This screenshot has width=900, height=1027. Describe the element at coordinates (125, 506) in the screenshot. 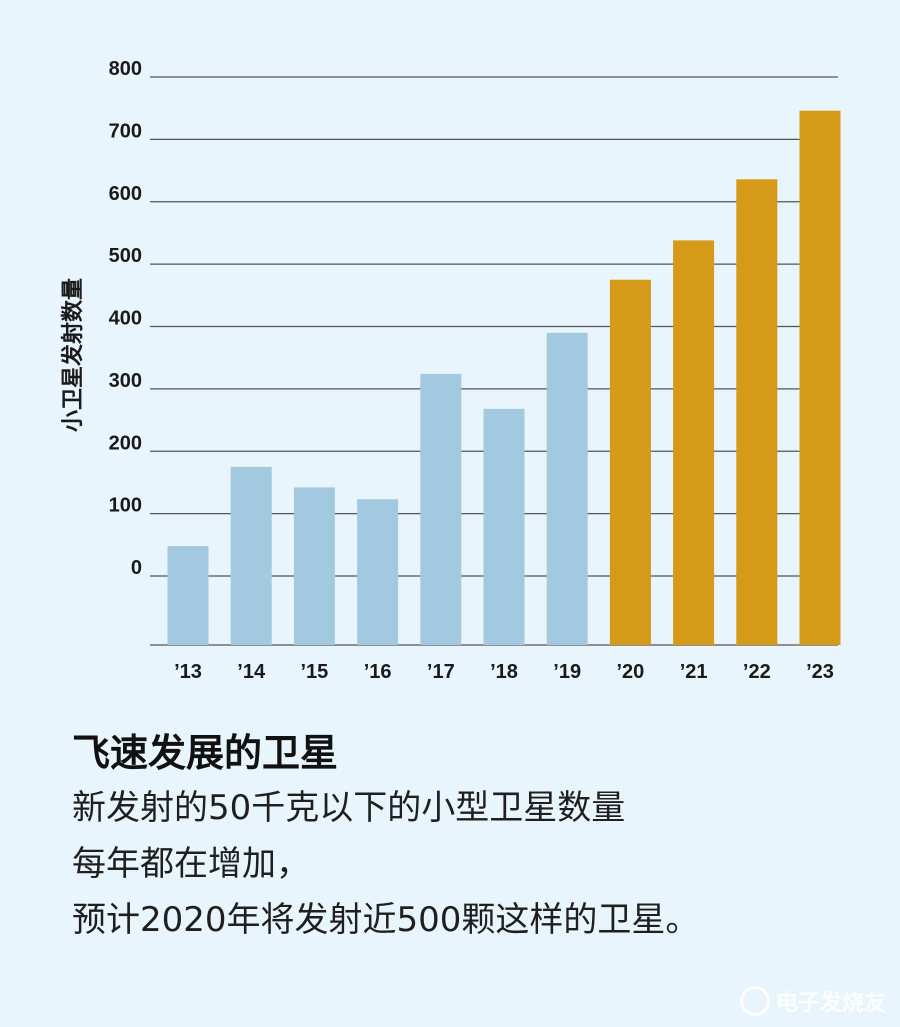

I see `y-tick-label: 100` at that location.